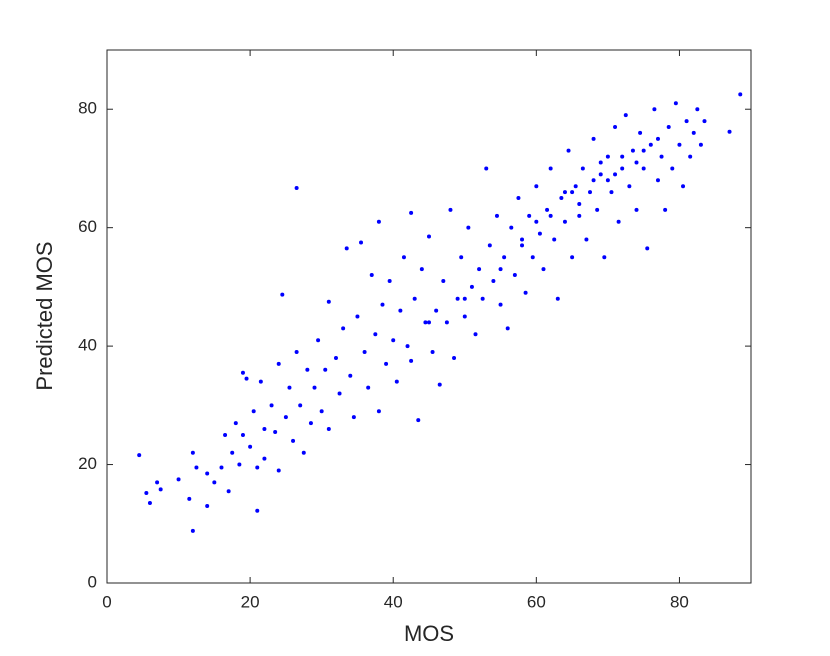  What do you see at coordinates (44, 315) in the screenshot?
I see `y-axis-label: Predicted MOS` at bounding box center [44, 315].